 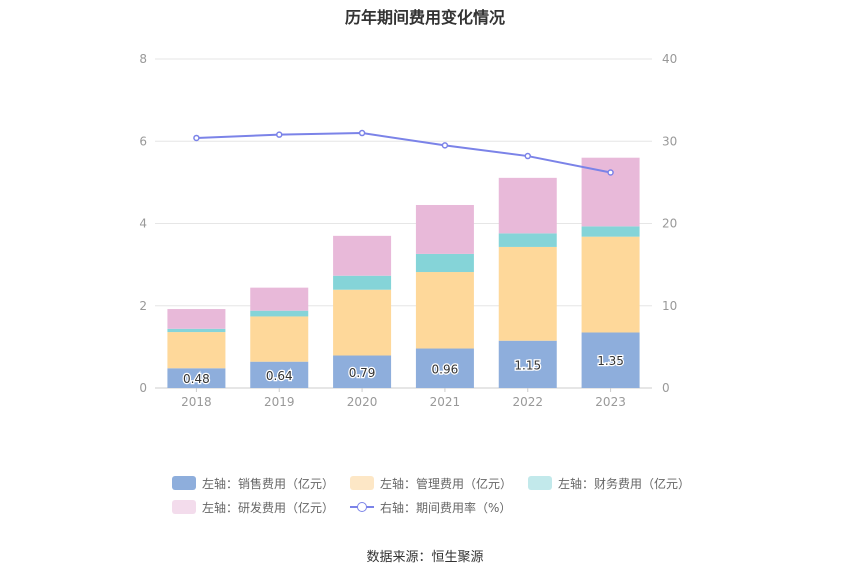 I want to click on right-axis-tick-label: 10, so click(x=669, y=306).